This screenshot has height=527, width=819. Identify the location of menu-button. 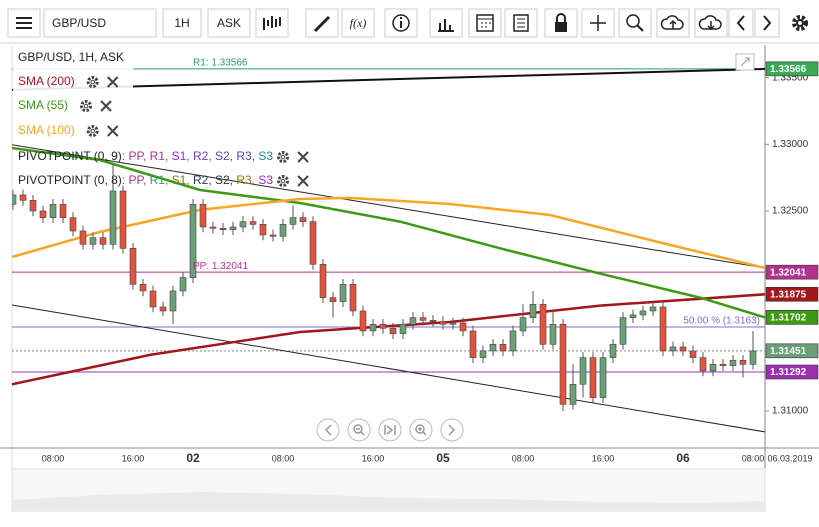
(24, 23).